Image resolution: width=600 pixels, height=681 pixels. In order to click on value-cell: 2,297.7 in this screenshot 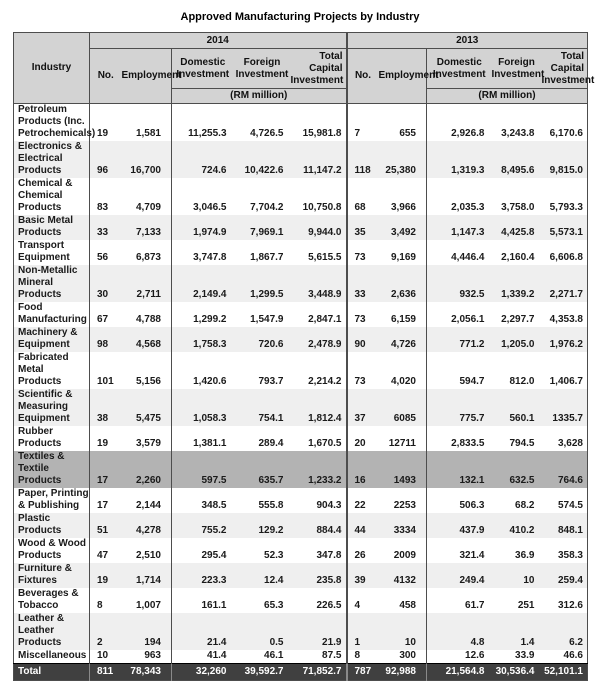, I will do `click(518, 319)`.